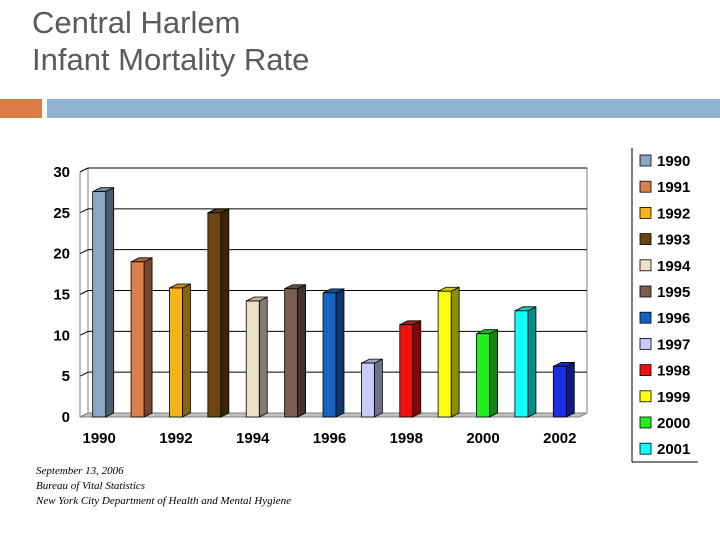 This screenshot has height=540, width=720. Describe the element at coordinates (91, 486) in the screenshot. I see `footnote-bureau: Bureau of Vital Statistics` at that location.